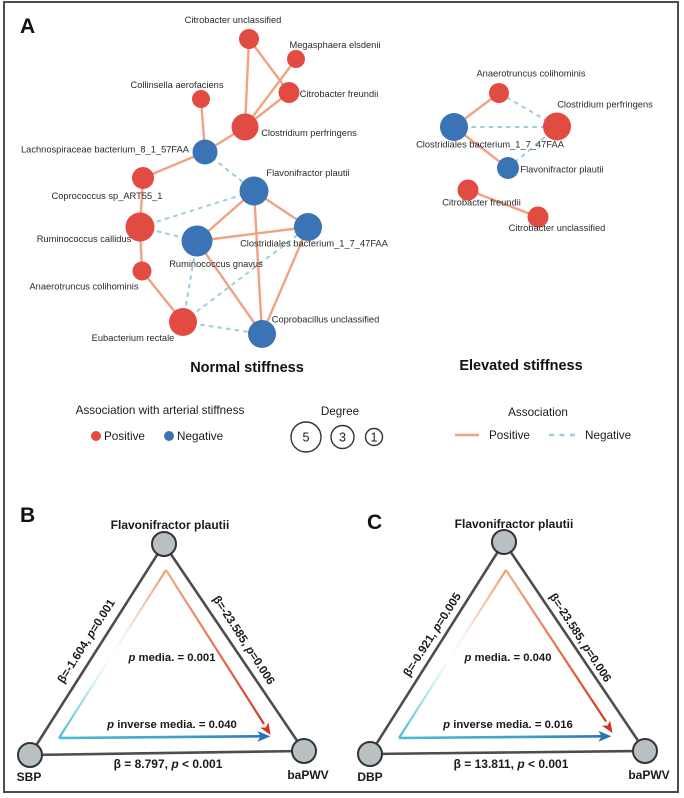 The width and height of the screenshot is (684, 798). I want to click on svg-text: p inverse media. = 0.040, so click(171, 725).